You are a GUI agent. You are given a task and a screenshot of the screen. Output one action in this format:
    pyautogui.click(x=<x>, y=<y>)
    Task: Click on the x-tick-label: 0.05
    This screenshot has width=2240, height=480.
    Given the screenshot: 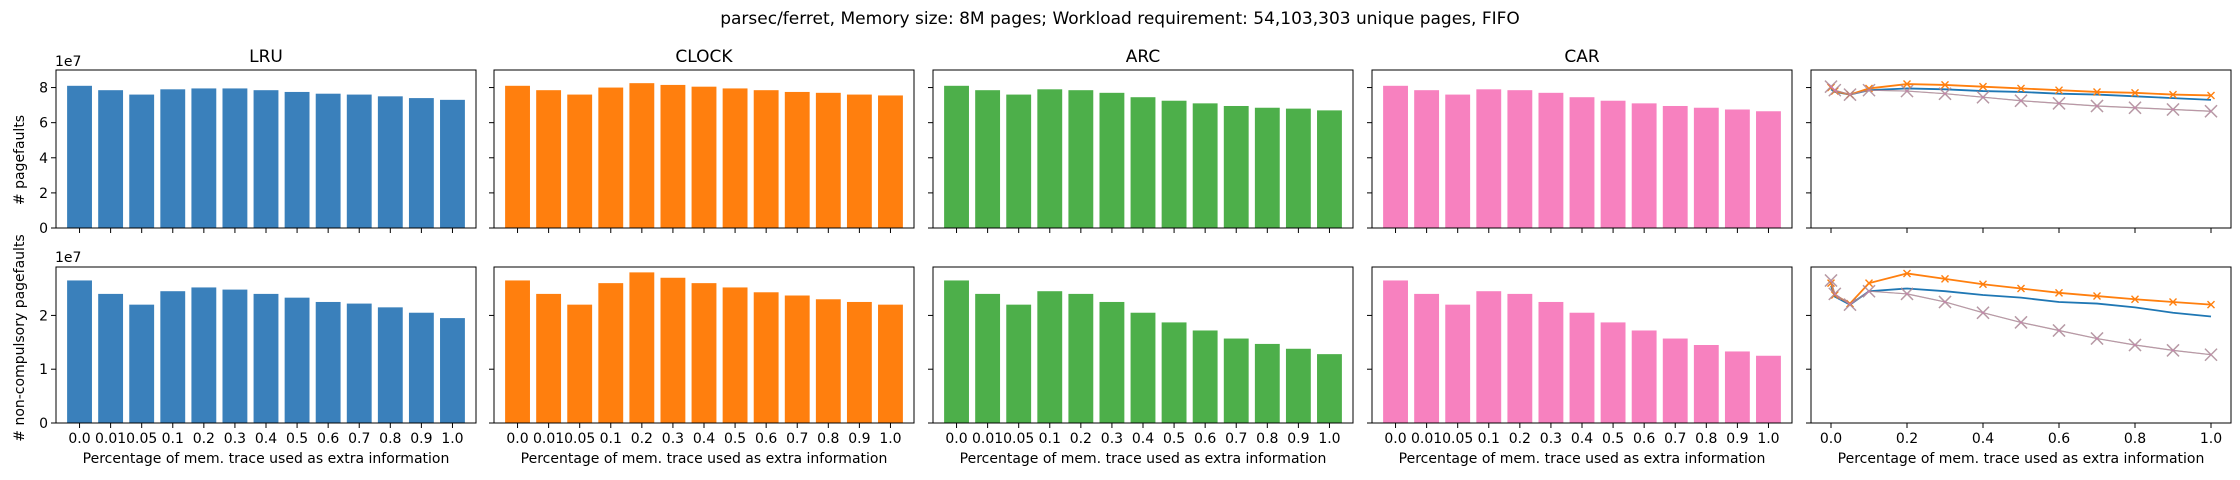 What is the action you would take?
    pyautogui.click(x=1018, y=439)
    